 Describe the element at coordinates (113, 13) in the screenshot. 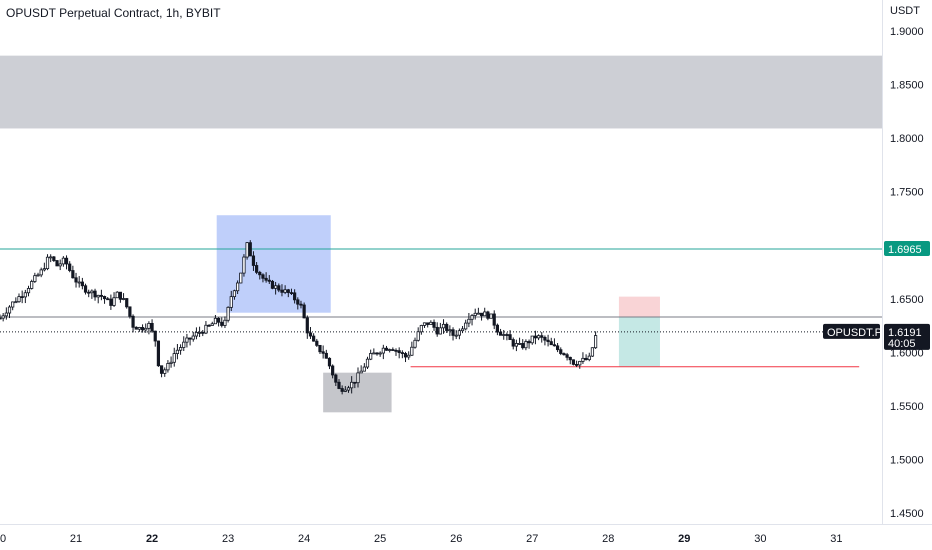

I see `chart-title: OPUSDT Perpetual Contract, 1h, BYBIT` at that location.